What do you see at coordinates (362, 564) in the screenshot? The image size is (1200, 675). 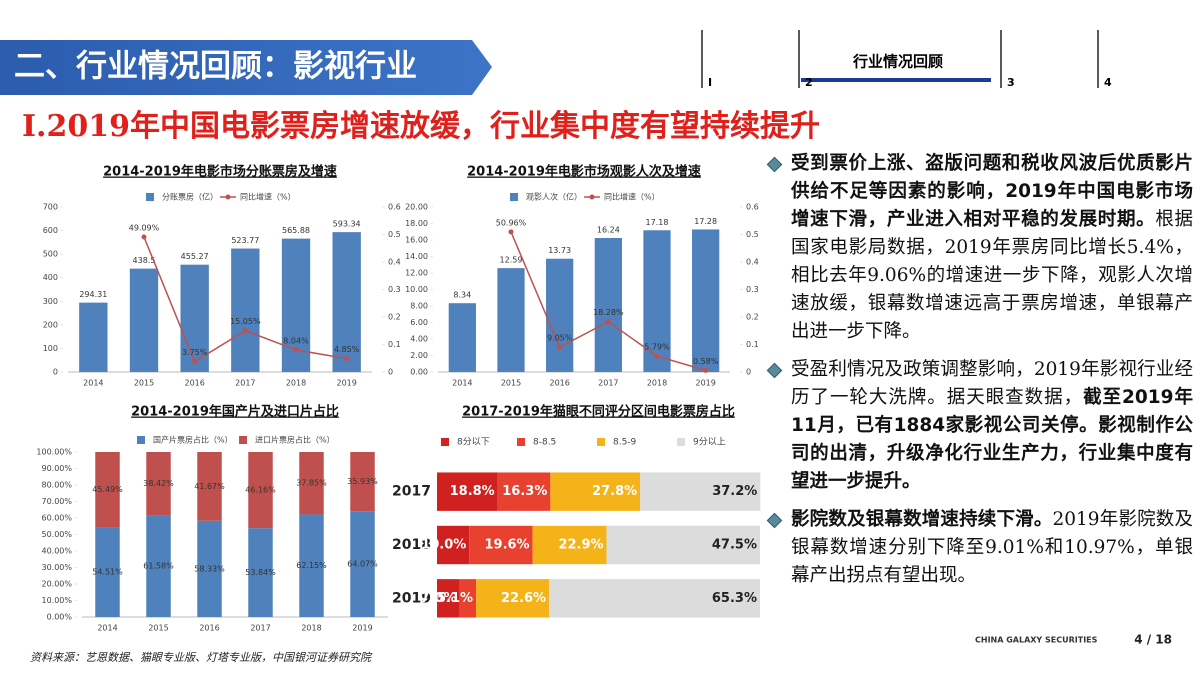 I see `segment-label: 64.07%` at bounding box center [362, 564].